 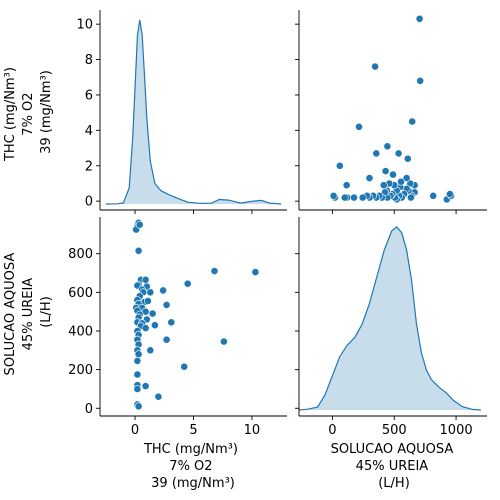 What do you see at coordinates (46, 112) in the screenshot?
I see `y-label-row0-line3: 39 (mg/Nm³)` at bounding box center [46, 112].